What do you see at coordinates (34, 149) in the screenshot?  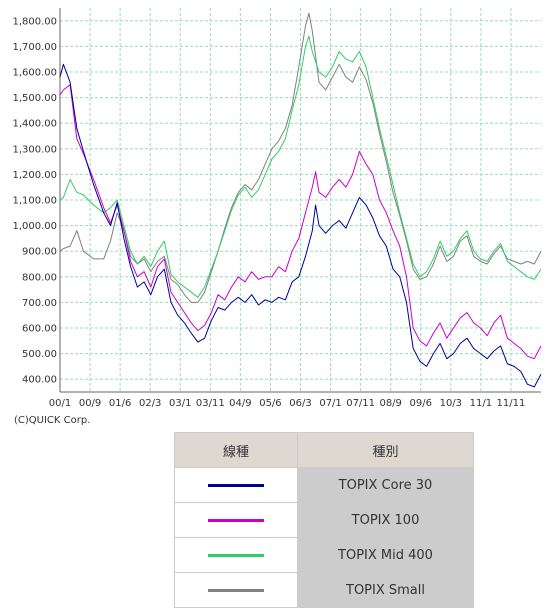 I see `y-tick-label: 1,300.00` at bounding box center [34, 149].